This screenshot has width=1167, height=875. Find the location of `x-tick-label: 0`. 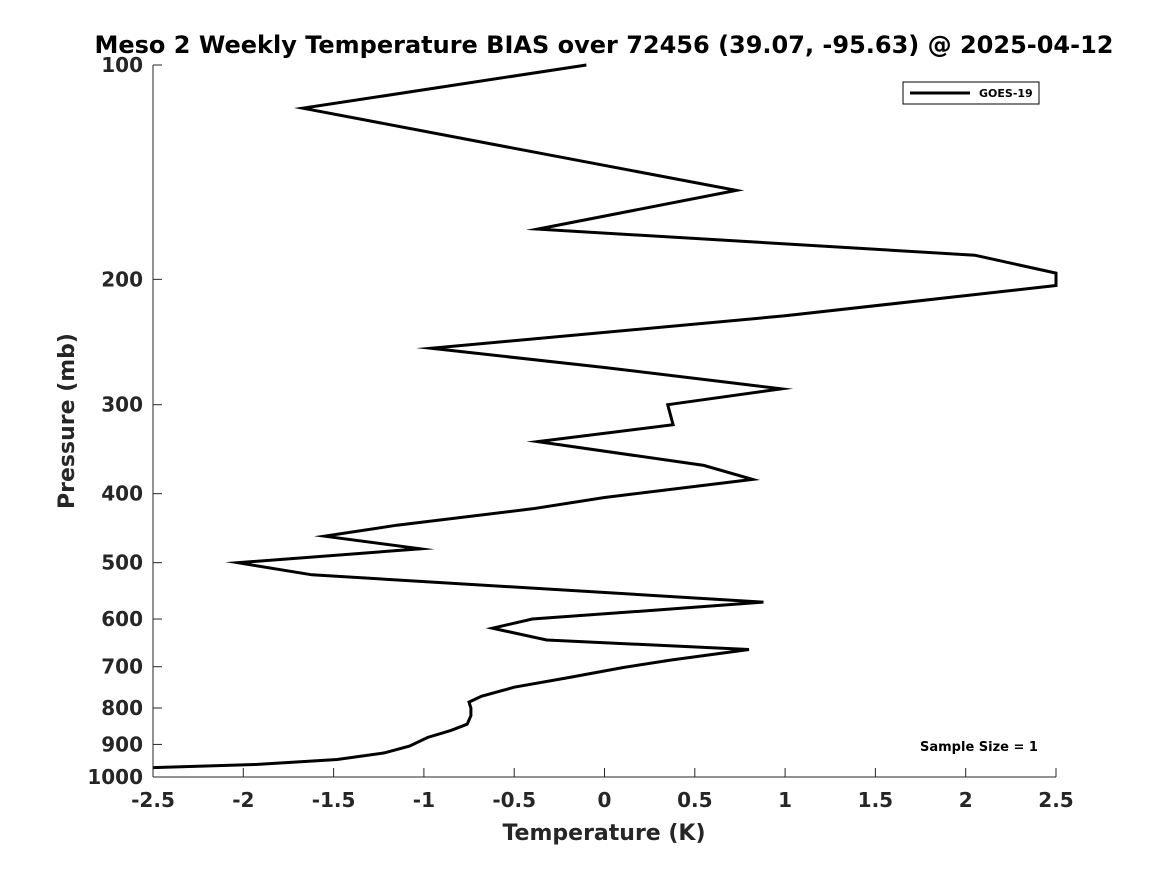

x-tick-label: 0 is located at coordinates (605, 800).